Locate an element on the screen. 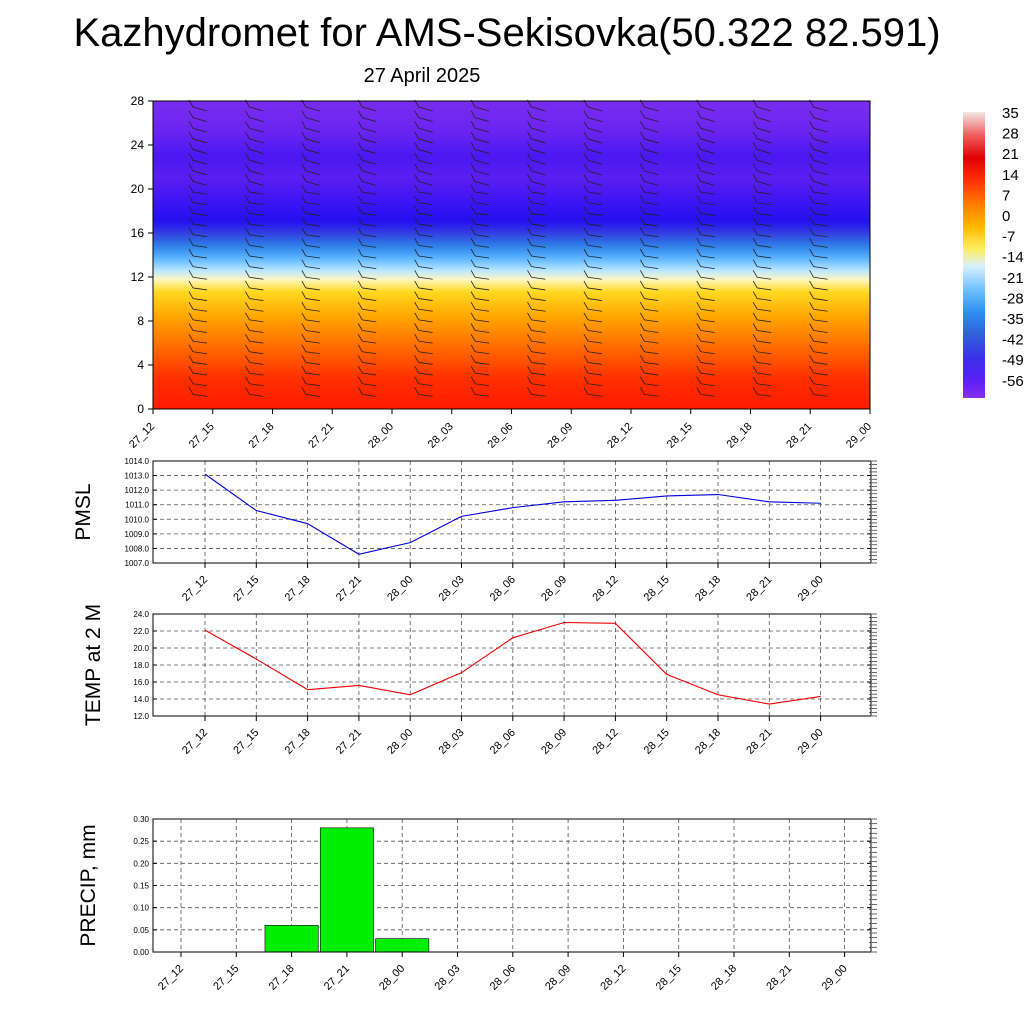 The image size is (1024, 1024). x-tick-label: 28_18 is located at coordinates (708, 742).